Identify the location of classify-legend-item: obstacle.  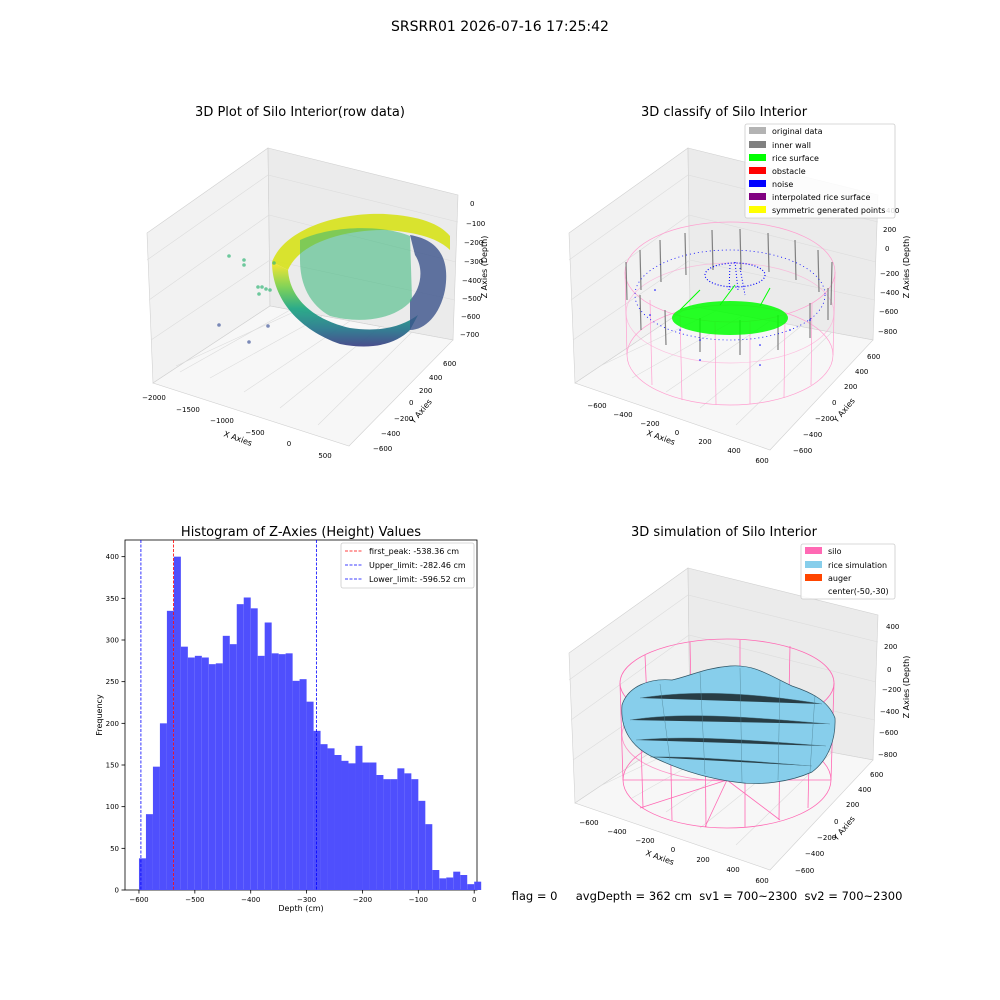
(777, 171).